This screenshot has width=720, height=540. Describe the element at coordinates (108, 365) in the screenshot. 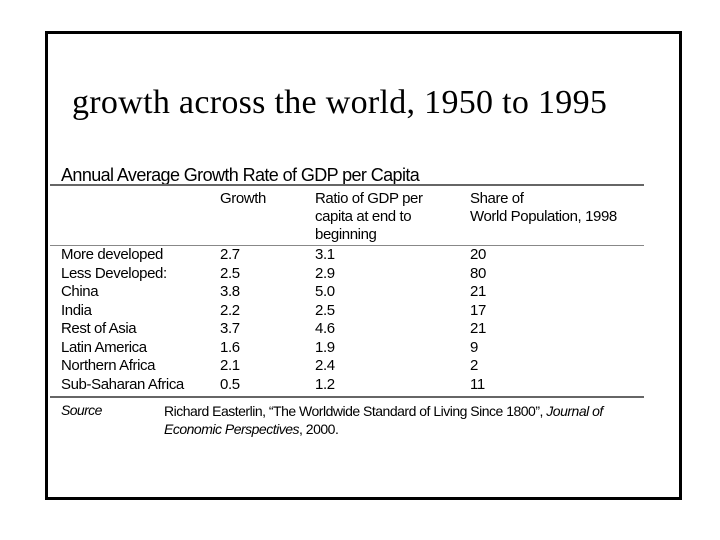

I see `cell-region: Northern Africa` at that location.